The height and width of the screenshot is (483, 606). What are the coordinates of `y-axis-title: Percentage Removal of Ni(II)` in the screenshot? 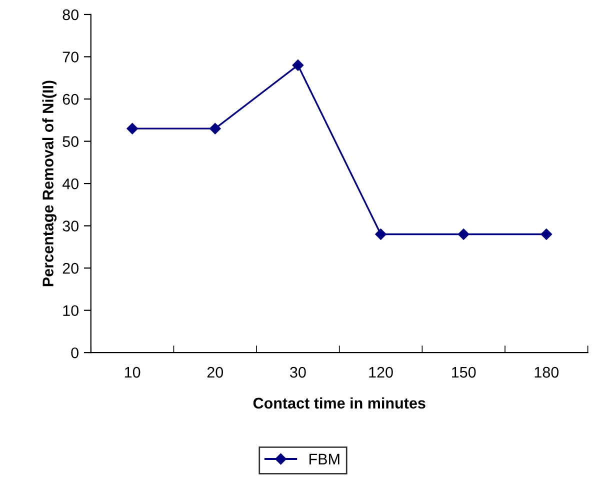 It's located at (49, 183).